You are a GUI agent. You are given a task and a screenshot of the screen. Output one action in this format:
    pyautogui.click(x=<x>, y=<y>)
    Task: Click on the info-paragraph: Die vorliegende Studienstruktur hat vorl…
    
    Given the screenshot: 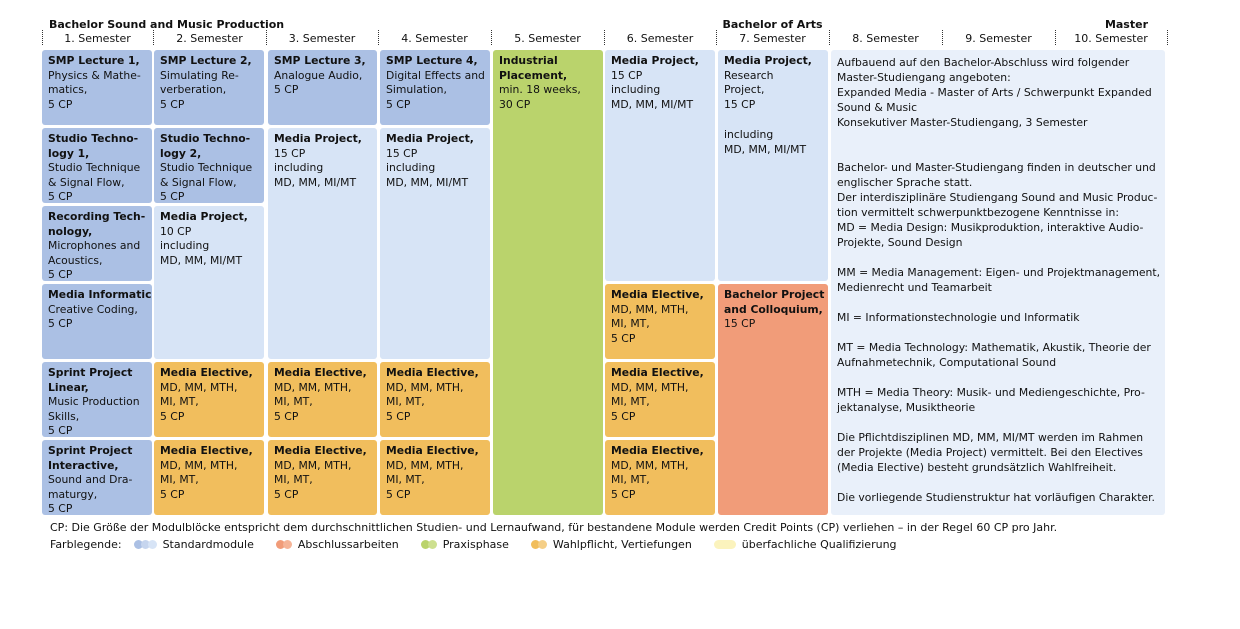 What is the action you would take?
    pyautogui.click(x=998, y=497)
    